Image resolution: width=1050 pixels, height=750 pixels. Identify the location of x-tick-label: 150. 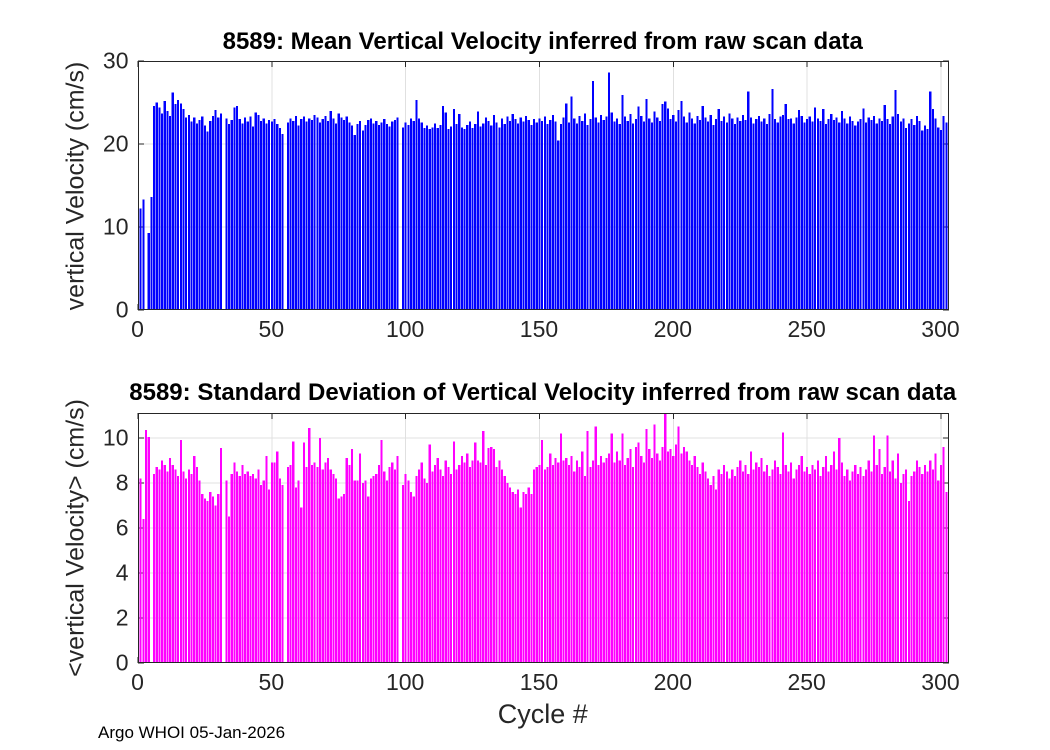
(539, 682).